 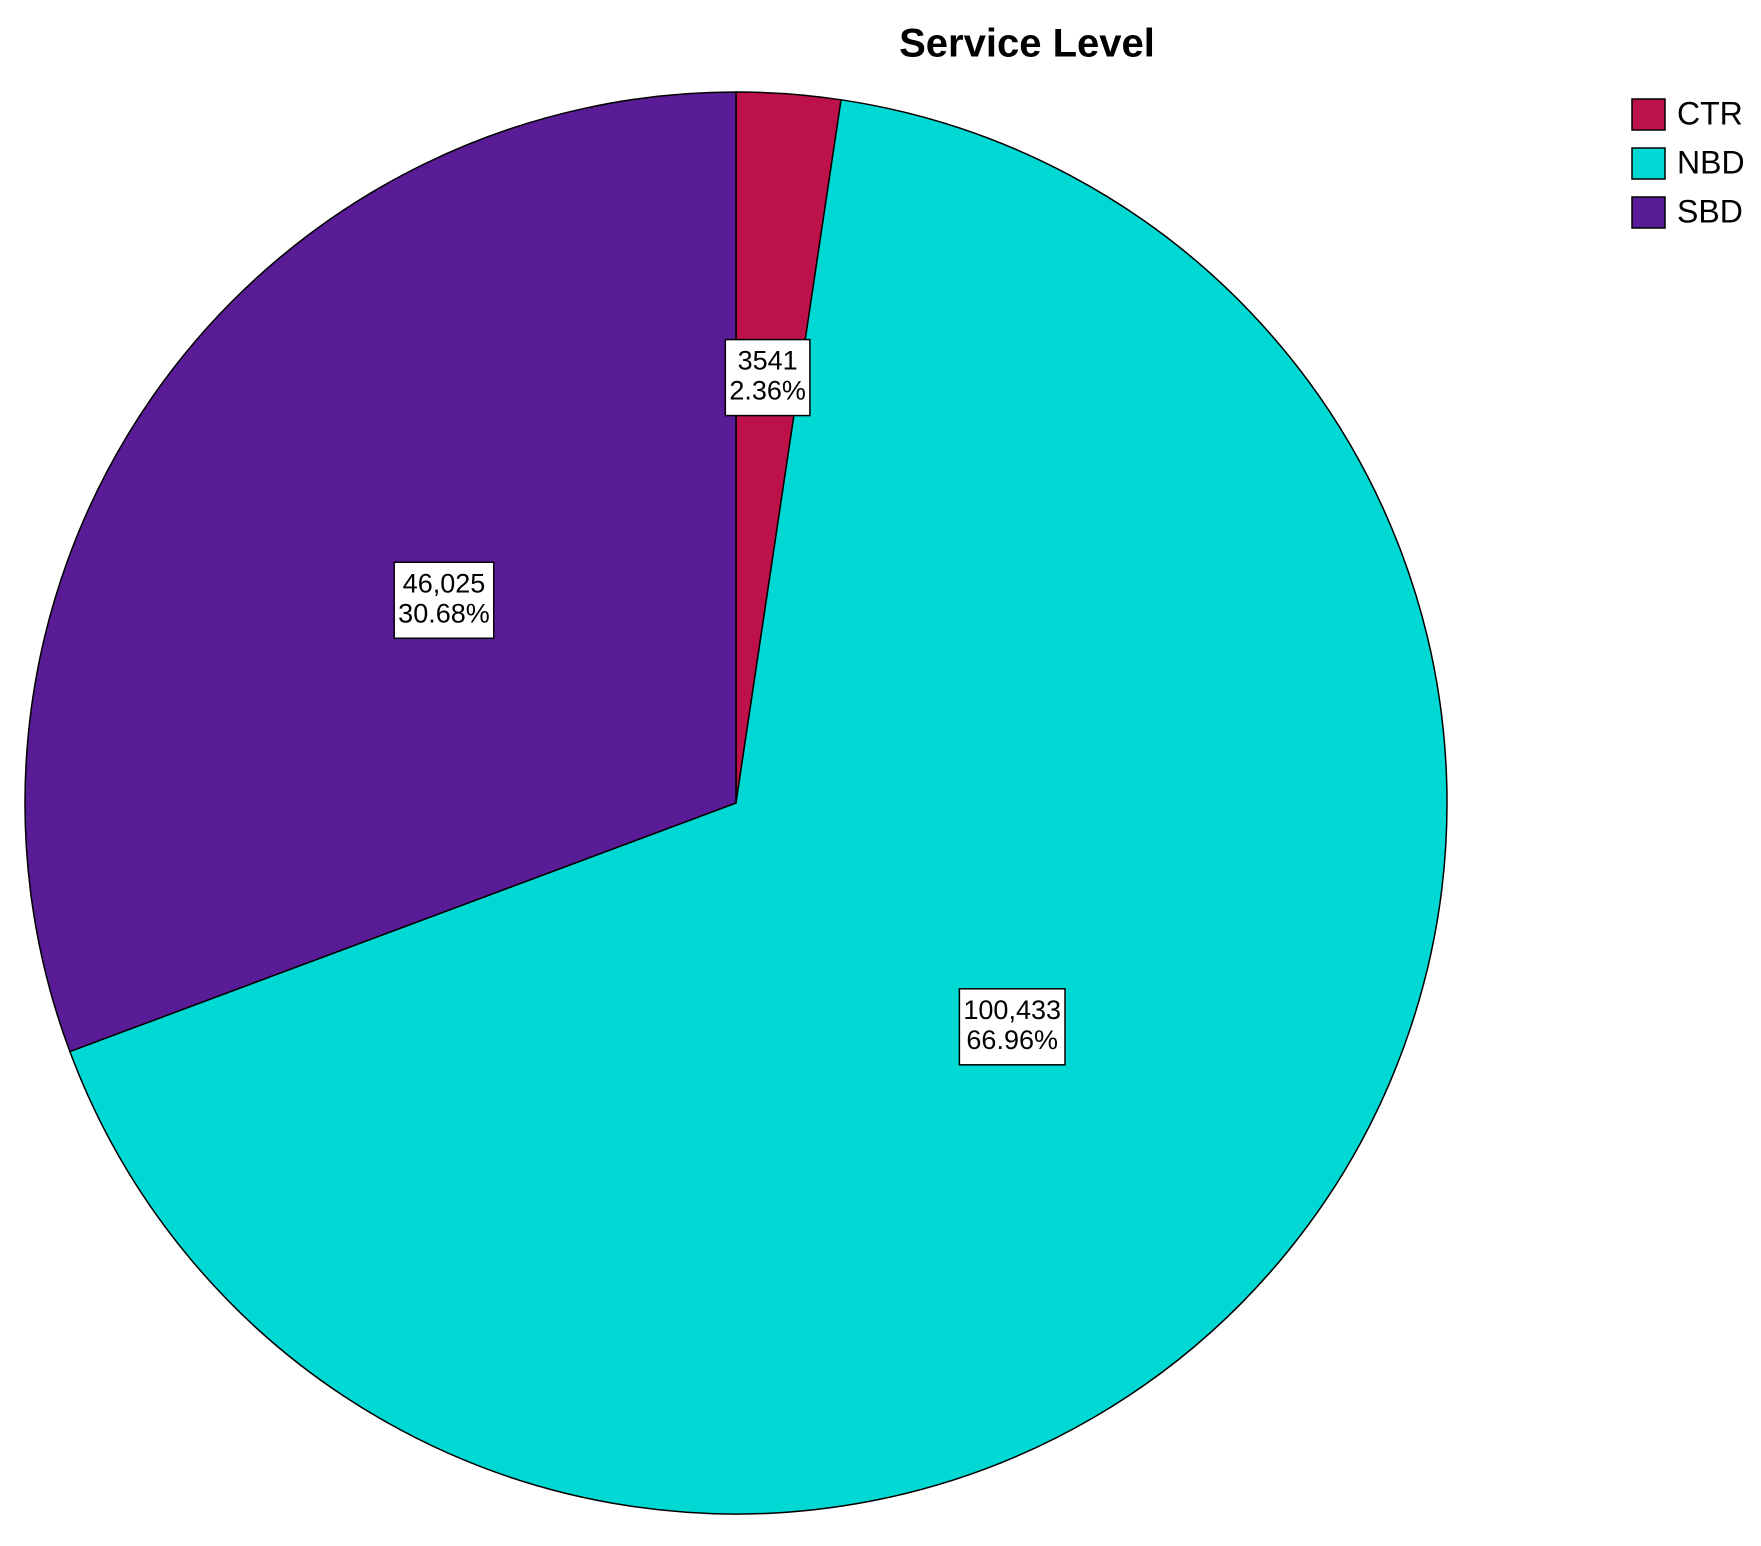 What do you see at coordinates (1711, 162) in the screenshot?
I see `legend-label: NBD` at bounding box center [1711, 162].